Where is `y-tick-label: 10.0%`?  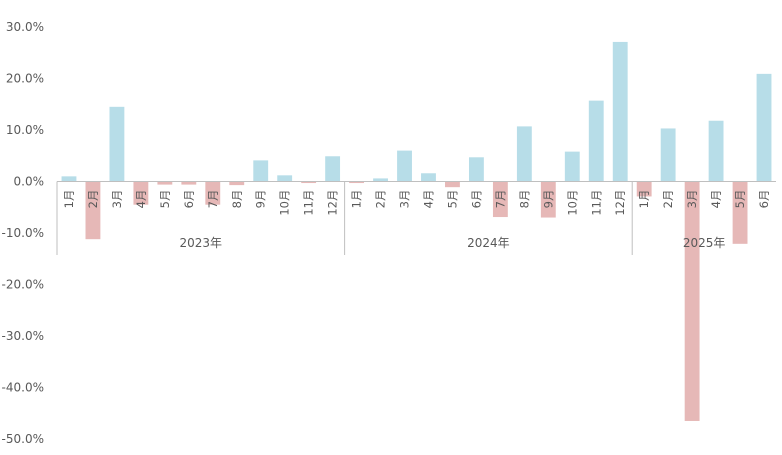 y-tick-label: 10.0% is located at coordinates (25, 130).